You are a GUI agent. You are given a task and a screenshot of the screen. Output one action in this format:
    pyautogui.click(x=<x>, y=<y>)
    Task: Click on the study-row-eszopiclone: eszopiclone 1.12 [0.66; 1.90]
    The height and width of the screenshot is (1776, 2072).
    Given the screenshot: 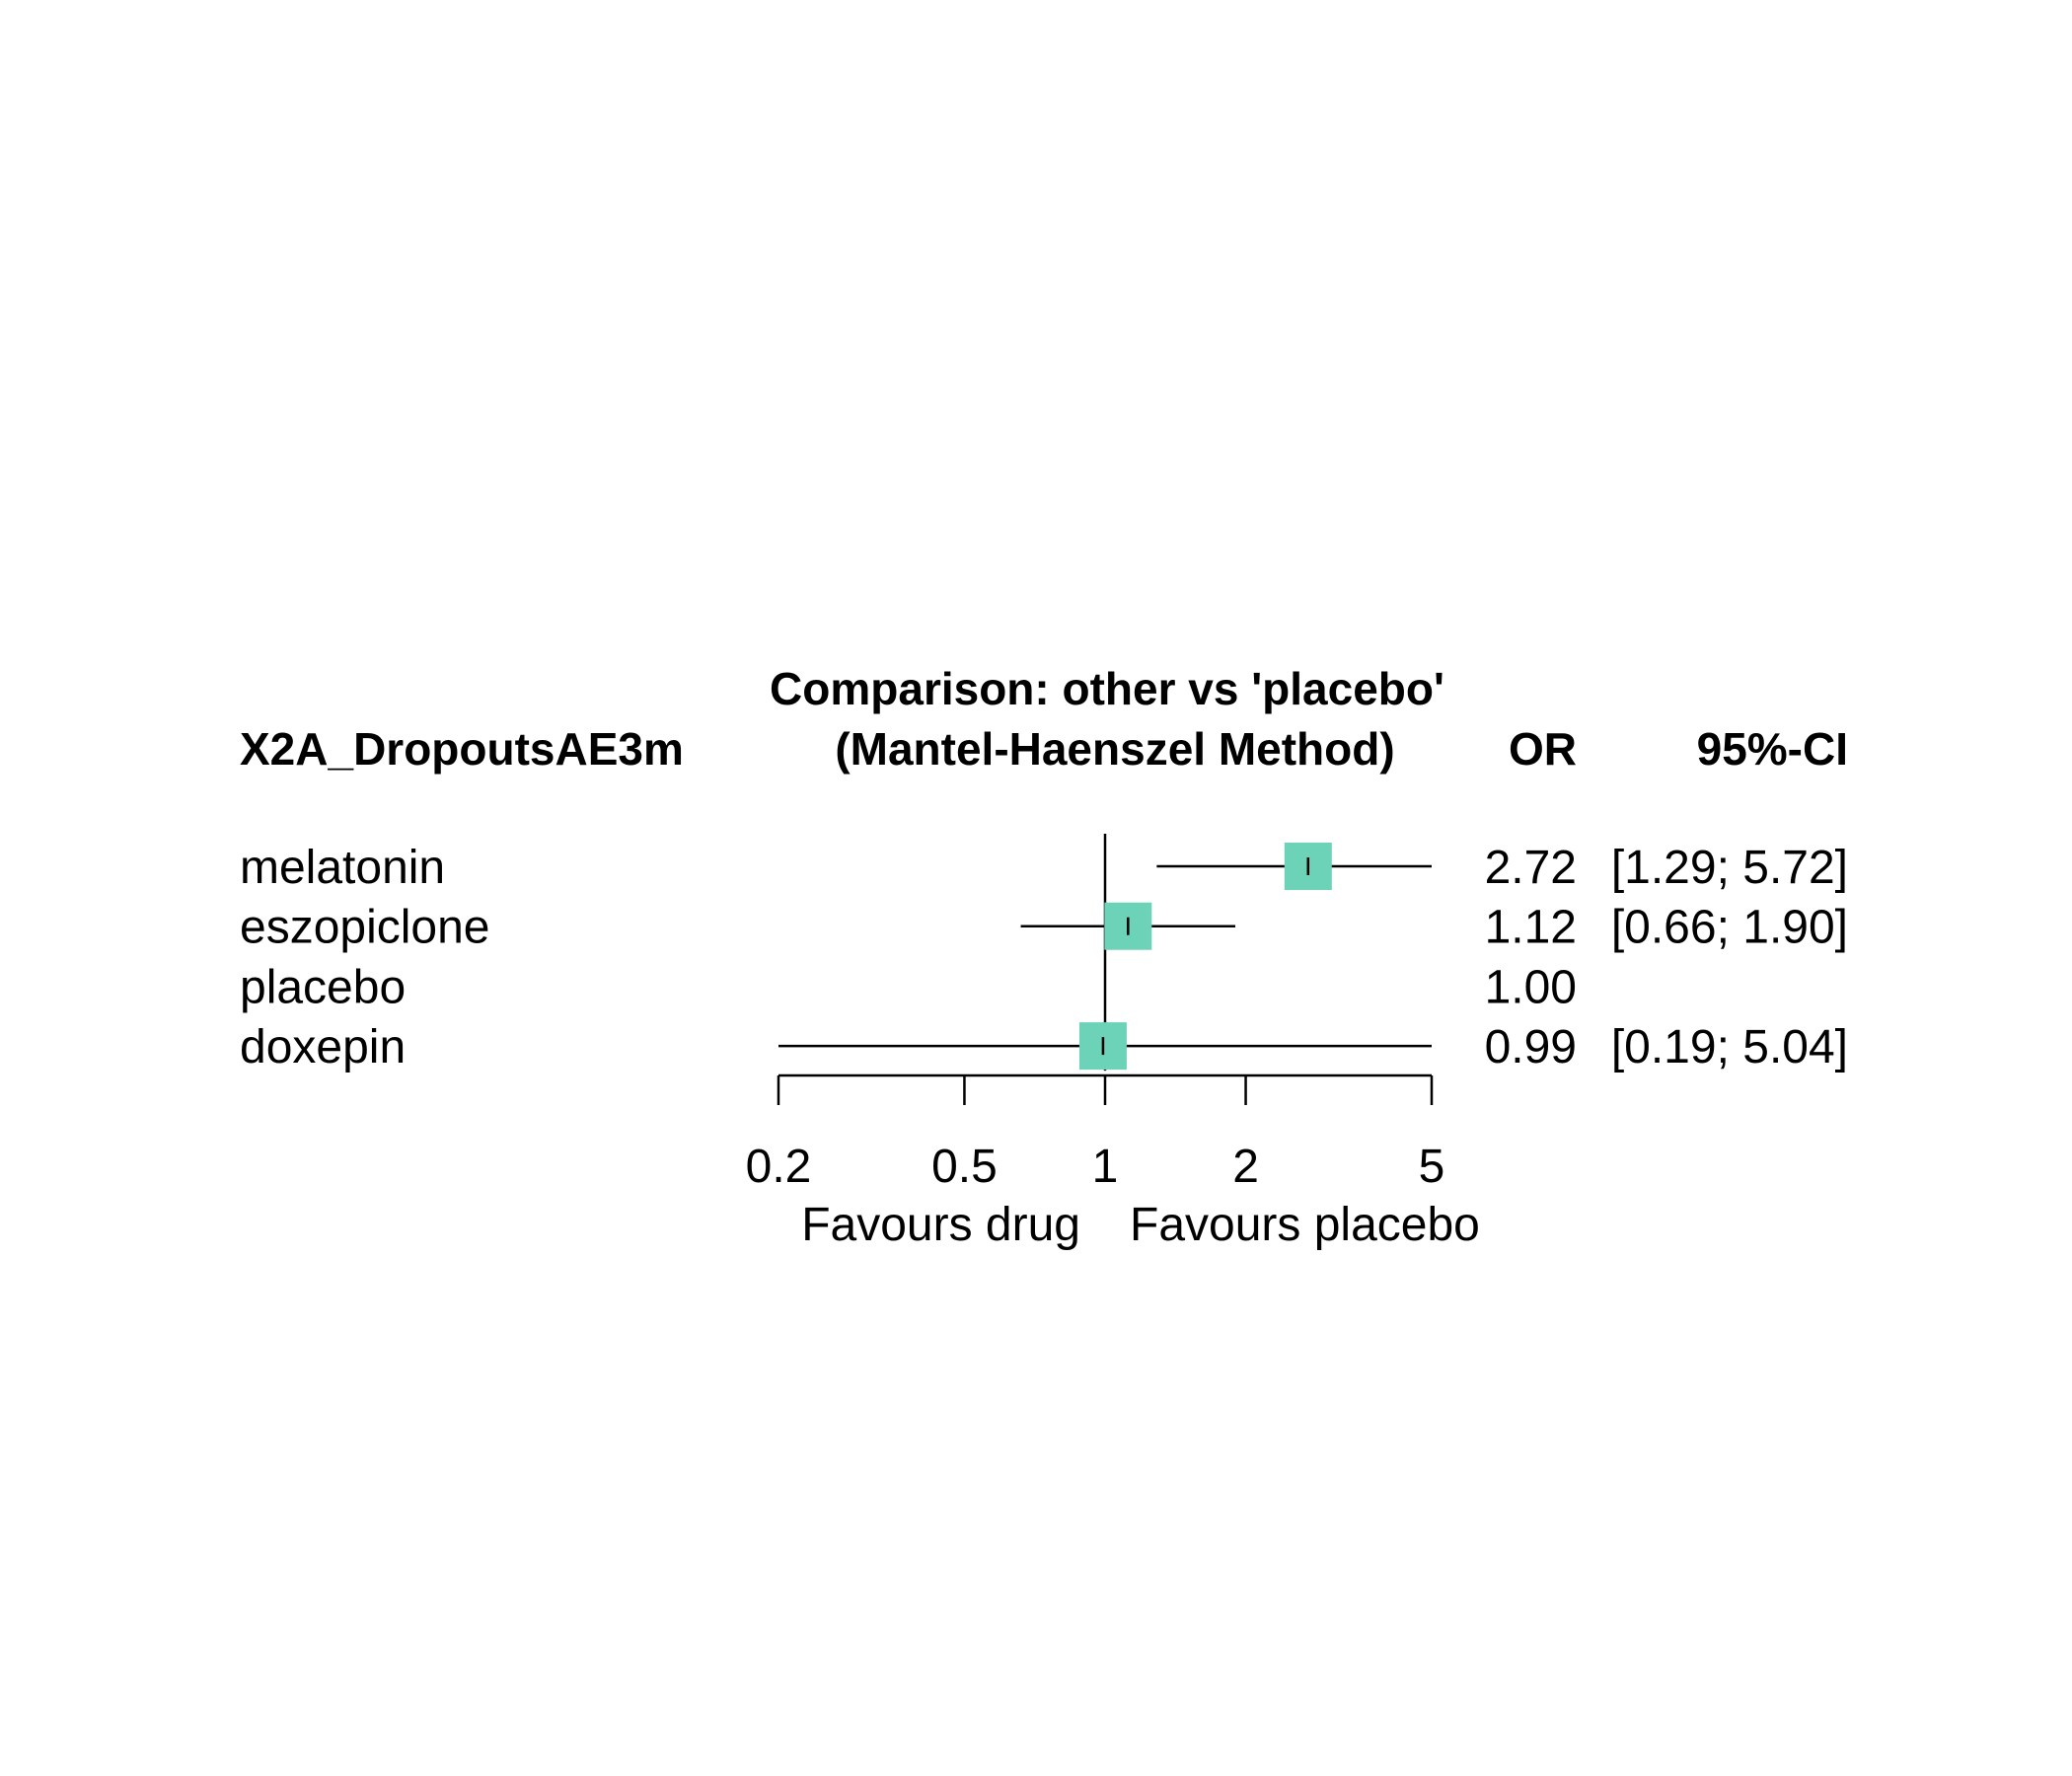 What is the action you would take?
    pyautogui.click(x=1044, y=928)
    